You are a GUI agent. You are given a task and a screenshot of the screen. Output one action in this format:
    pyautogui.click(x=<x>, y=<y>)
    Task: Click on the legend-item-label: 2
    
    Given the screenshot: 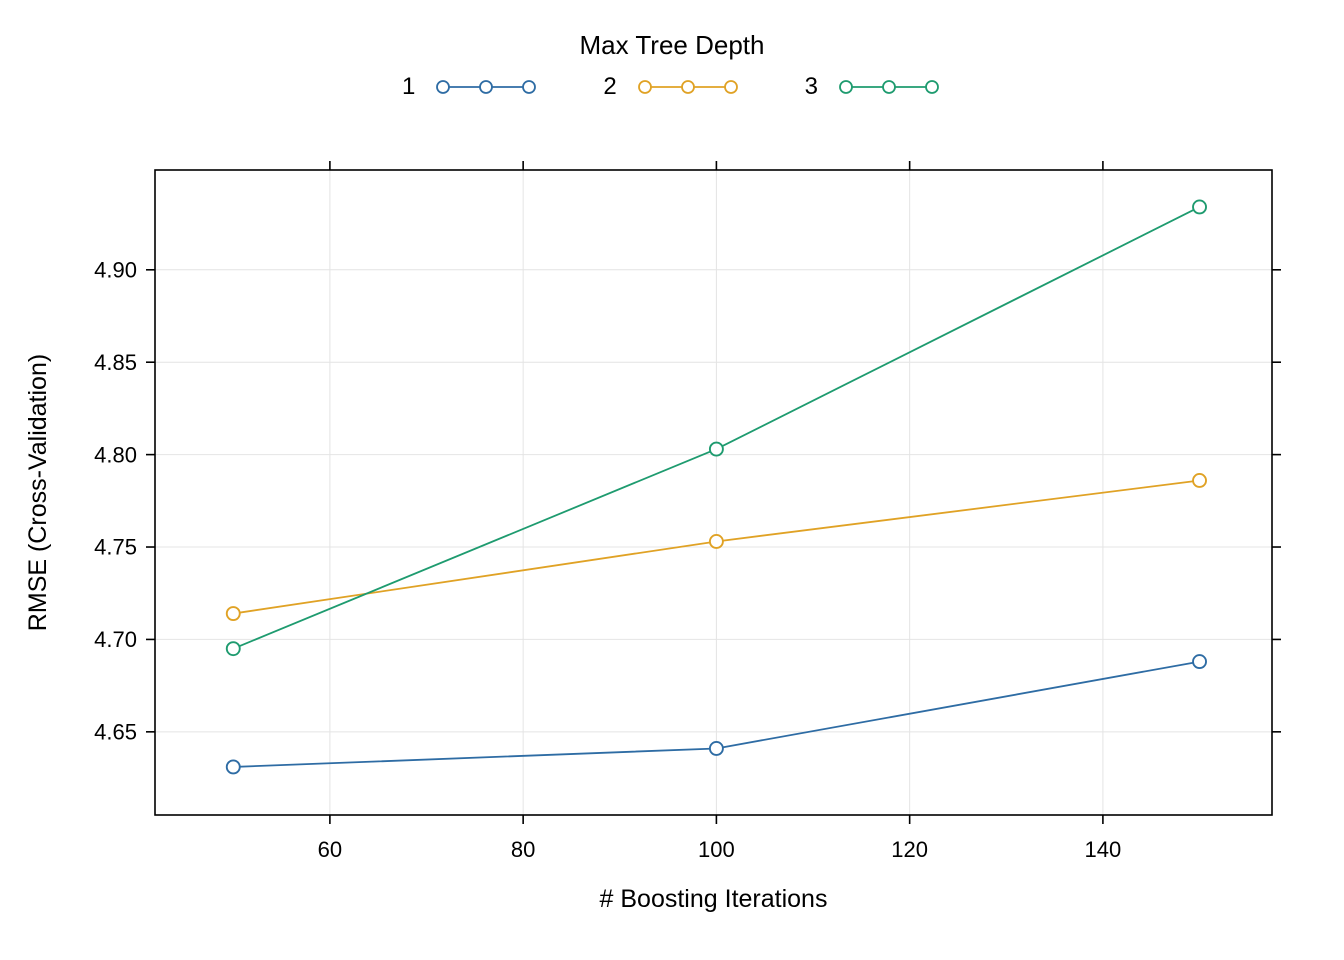 What is the action you would take?
    pyautogui.click(x=610, y=86)
    